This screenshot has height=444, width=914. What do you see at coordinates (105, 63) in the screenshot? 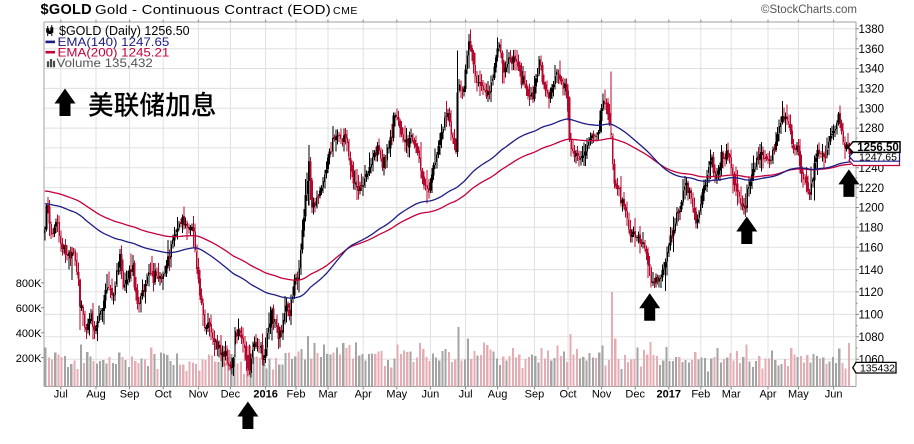
I see `svg-text: Volume 135,432` at bounding box center [105, 63].